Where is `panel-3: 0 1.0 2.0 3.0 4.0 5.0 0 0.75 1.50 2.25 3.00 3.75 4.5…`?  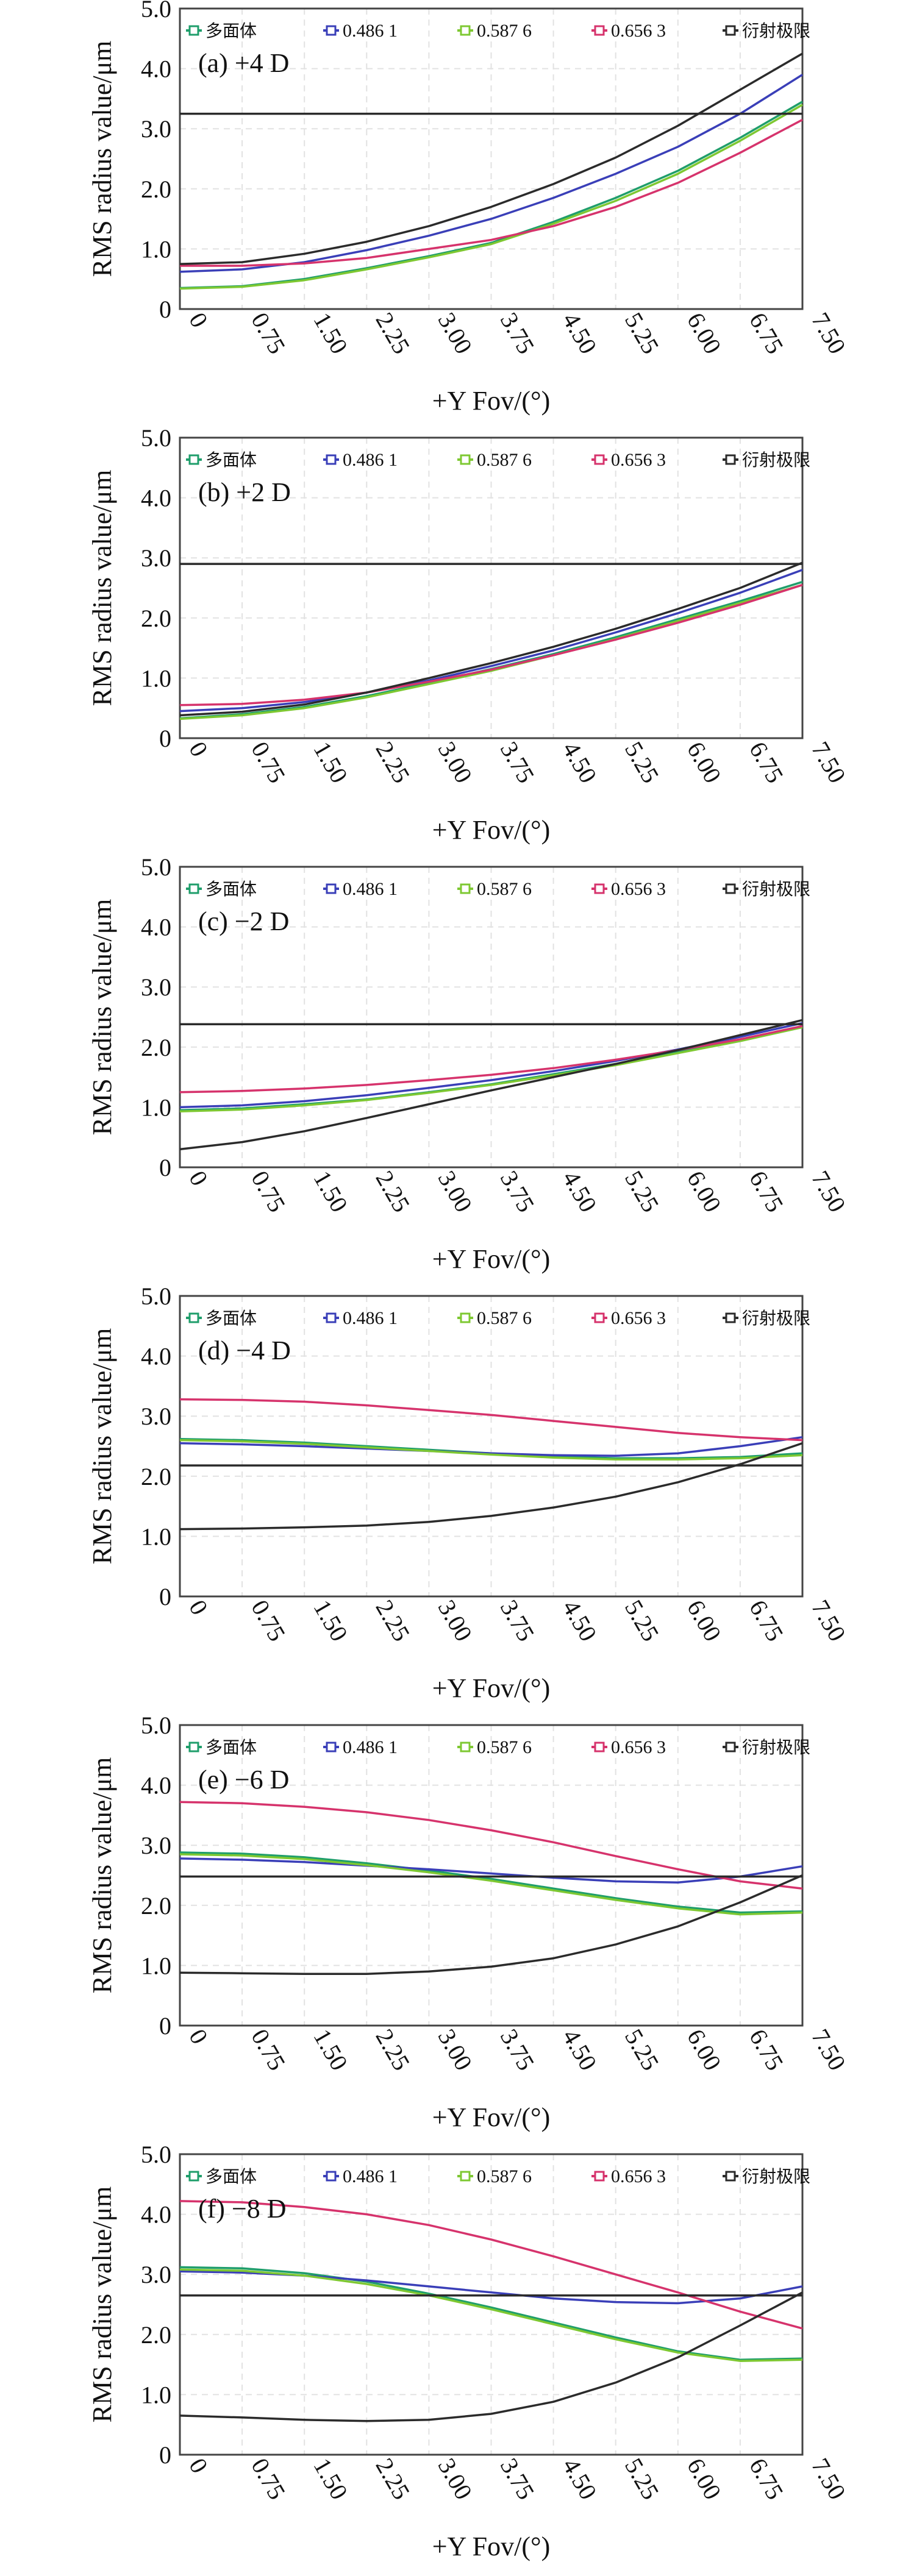
panel-3: 0 1.0 2.0 3.0 4.0 5.0 0 0.75 1.50 2.25 3.00 3.75 4.5… is located at coordinates (469, 1063).